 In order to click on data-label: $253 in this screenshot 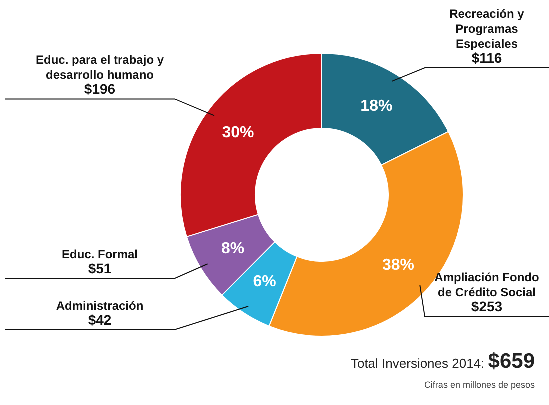, I will do `click(487, 306)`.